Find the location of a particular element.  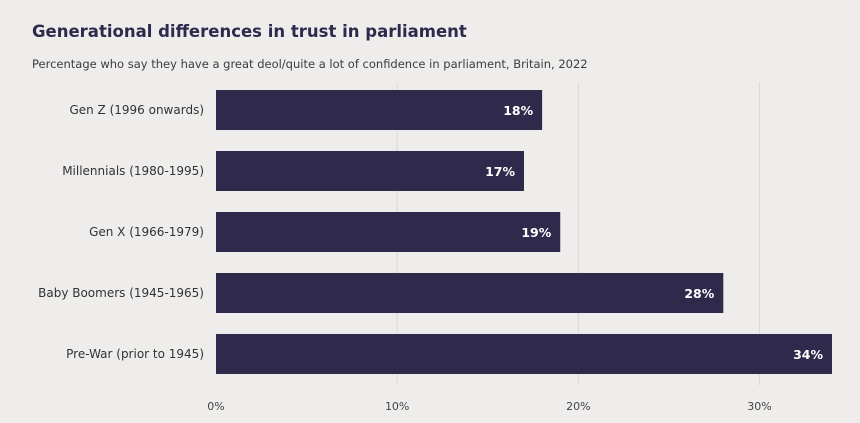

x-tick-label: 10% is located at coordinates (397, 406).